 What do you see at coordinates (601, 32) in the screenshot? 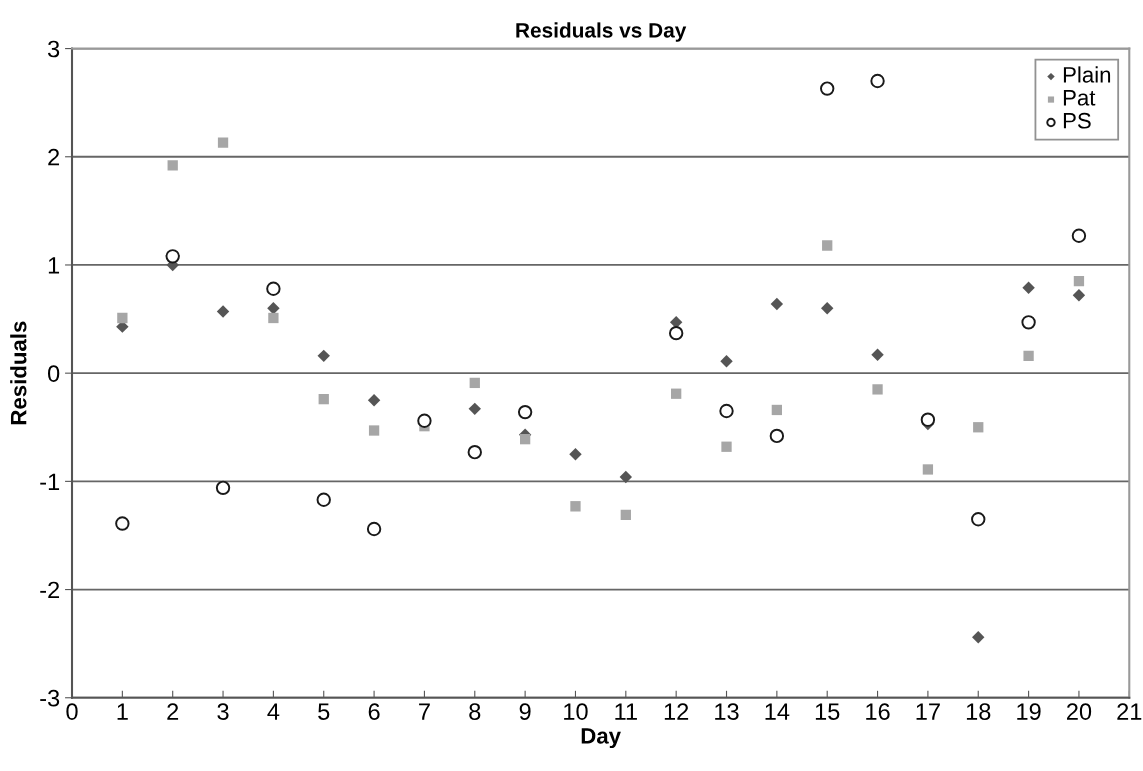
I see `chart-title: Residuals vs Day` at bounding box center [601, 32].